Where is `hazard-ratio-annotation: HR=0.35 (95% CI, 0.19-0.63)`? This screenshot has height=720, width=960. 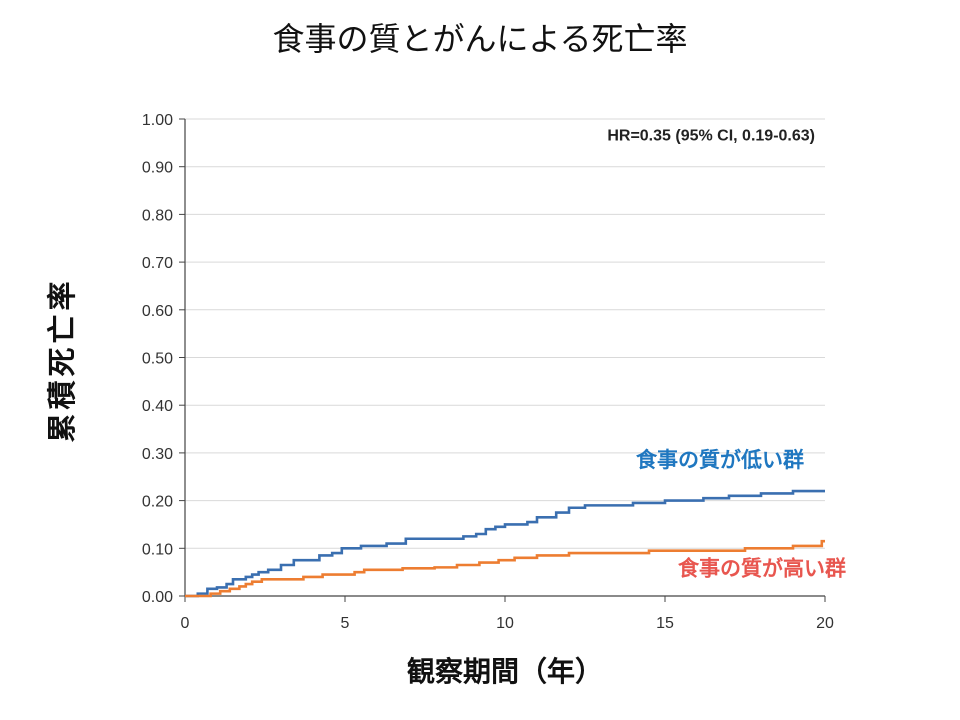
hazard-ratio-annotation: HR=0.35 (95% CI, 0.19-0.63) is located at coordinates (711, 135).